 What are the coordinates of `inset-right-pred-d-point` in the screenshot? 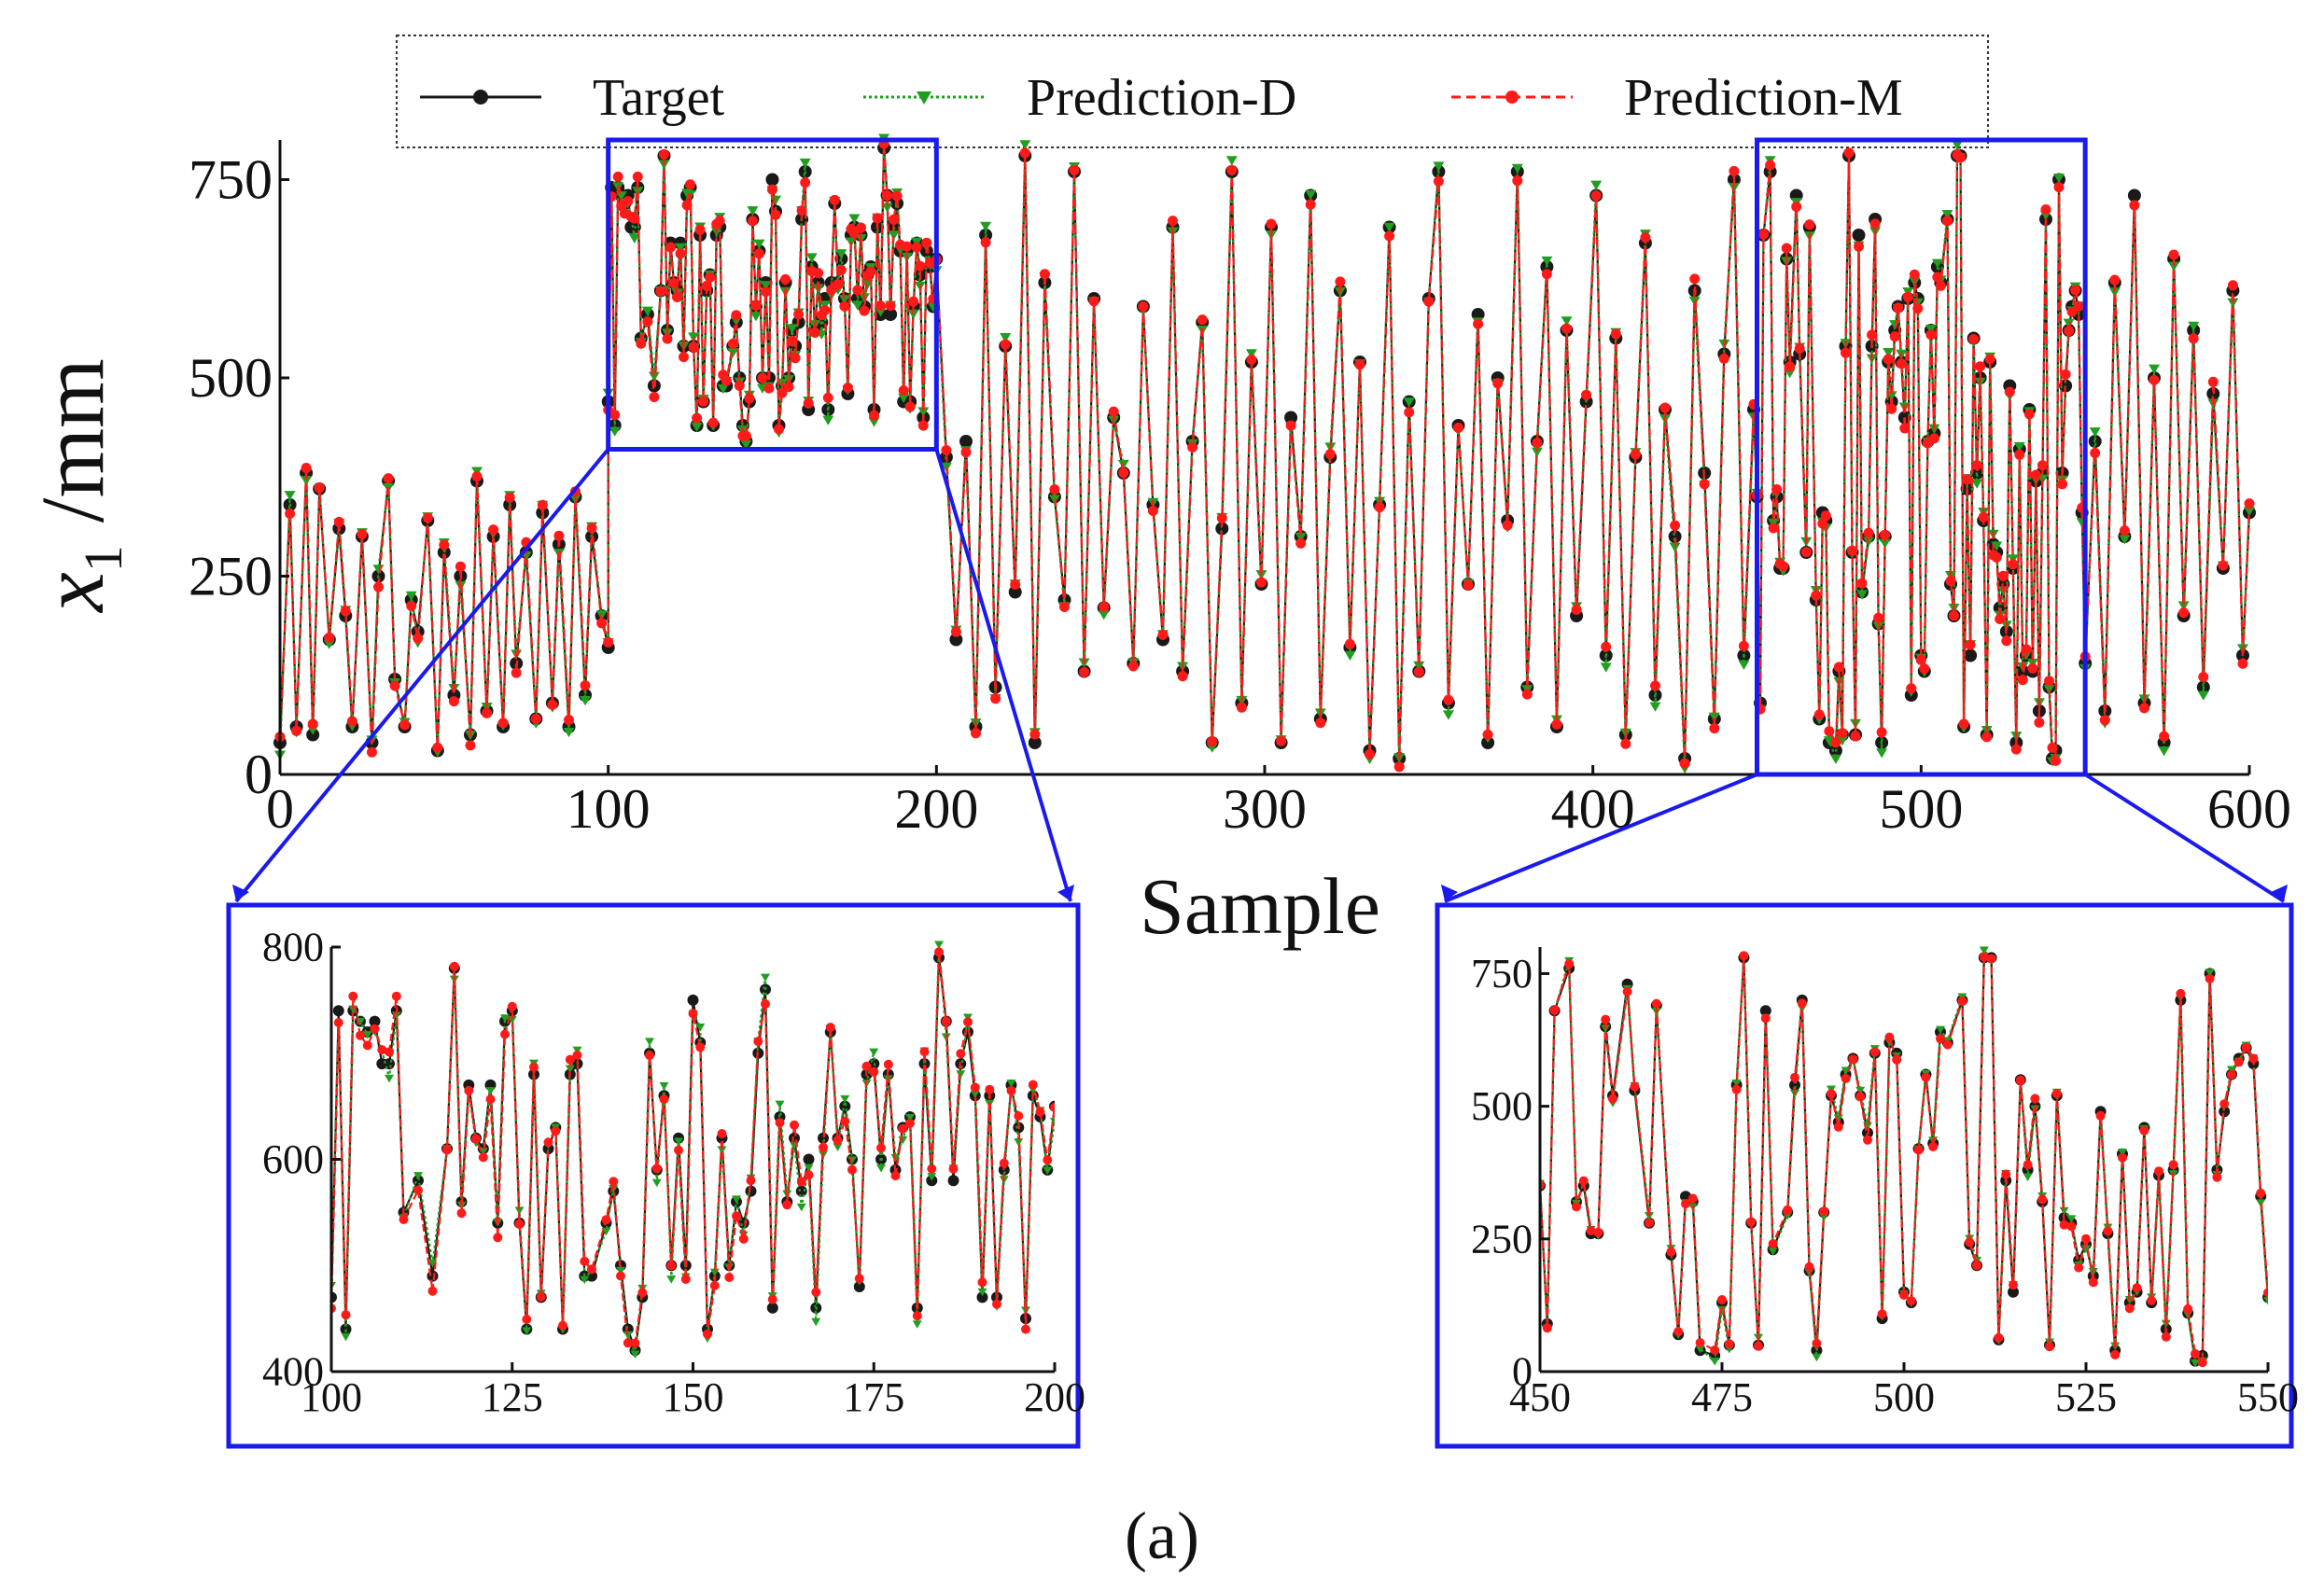 It's located at (2195, 1363).